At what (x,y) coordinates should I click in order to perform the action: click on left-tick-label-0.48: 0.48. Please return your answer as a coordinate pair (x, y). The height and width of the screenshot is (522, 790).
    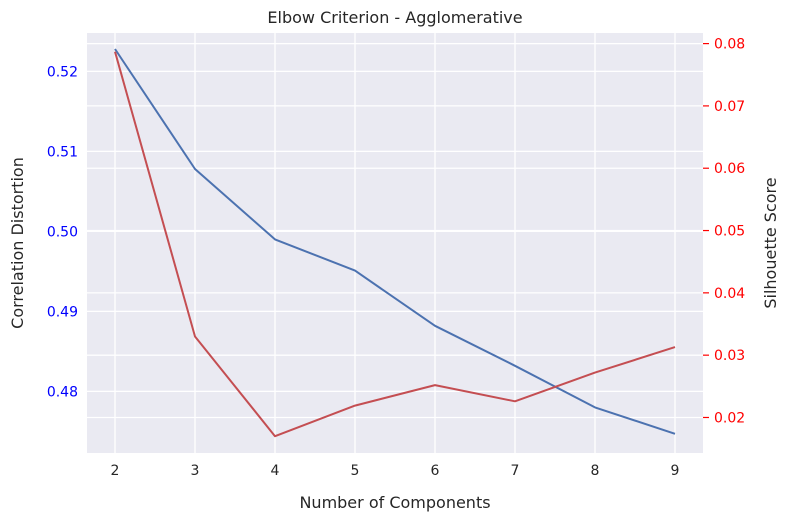
    Looking at the image, I should click on (62, 392).